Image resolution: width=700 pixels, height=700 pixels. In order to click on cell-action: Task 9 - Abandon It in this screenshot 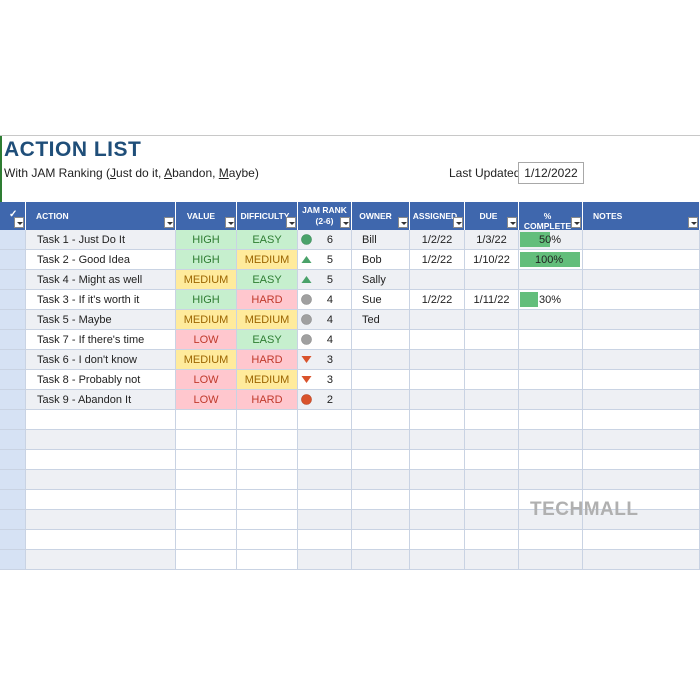, I will do `click(101, 400)`.